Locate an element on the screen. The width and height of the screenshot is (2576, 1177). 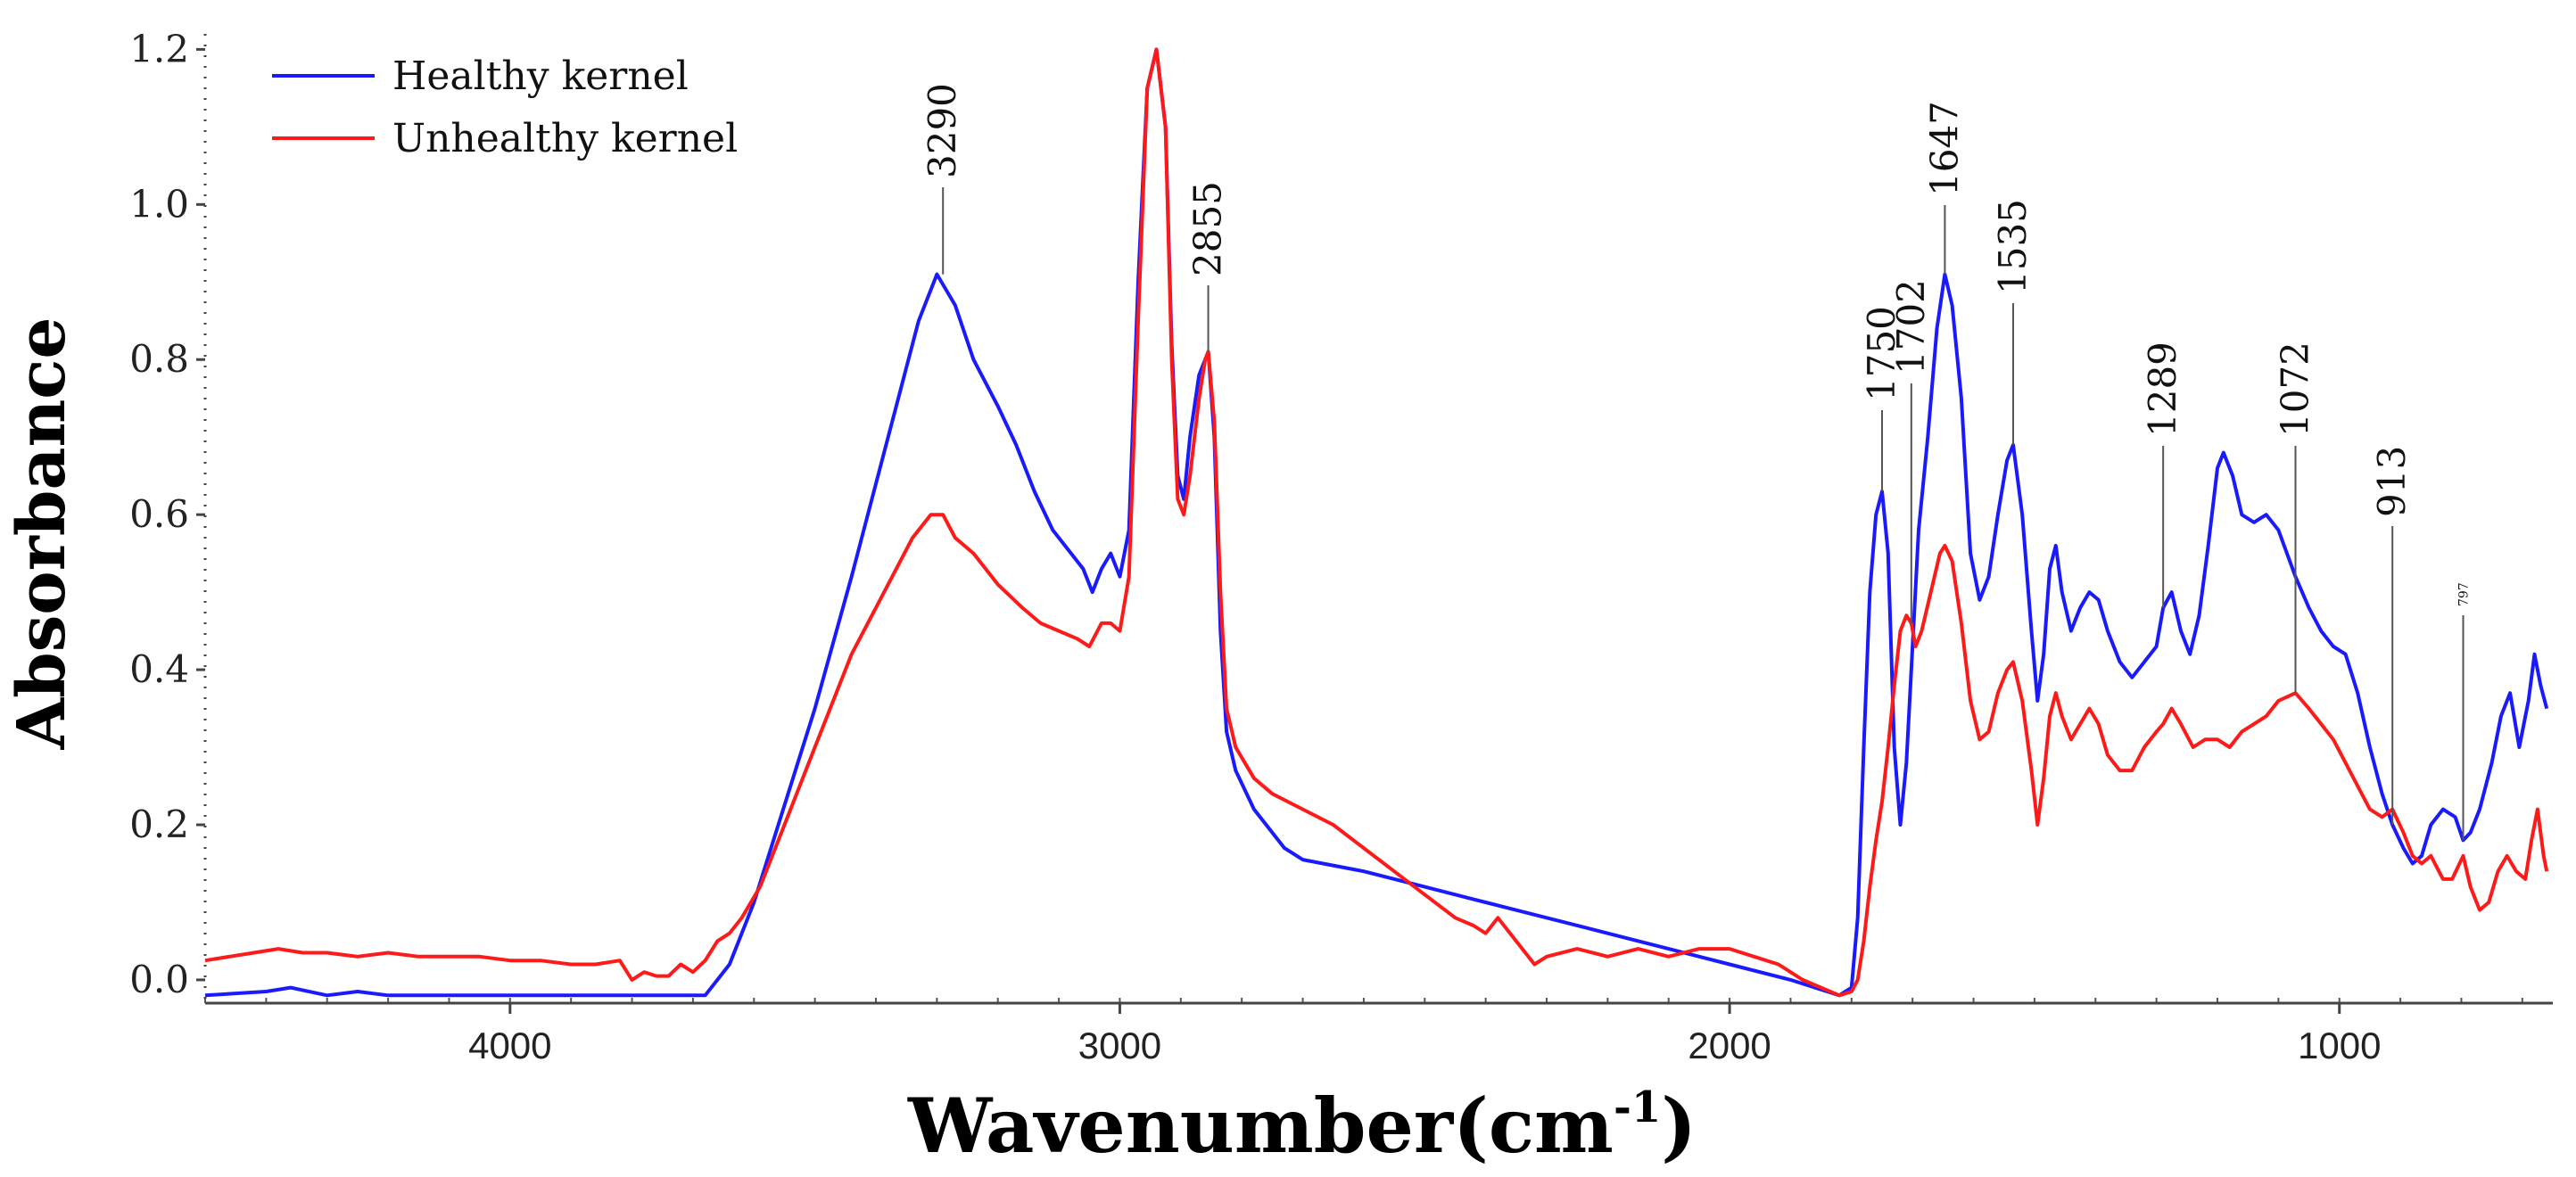
x-axis-title-main: Wavenumber(cm is located at coordinates (1261, 1126).